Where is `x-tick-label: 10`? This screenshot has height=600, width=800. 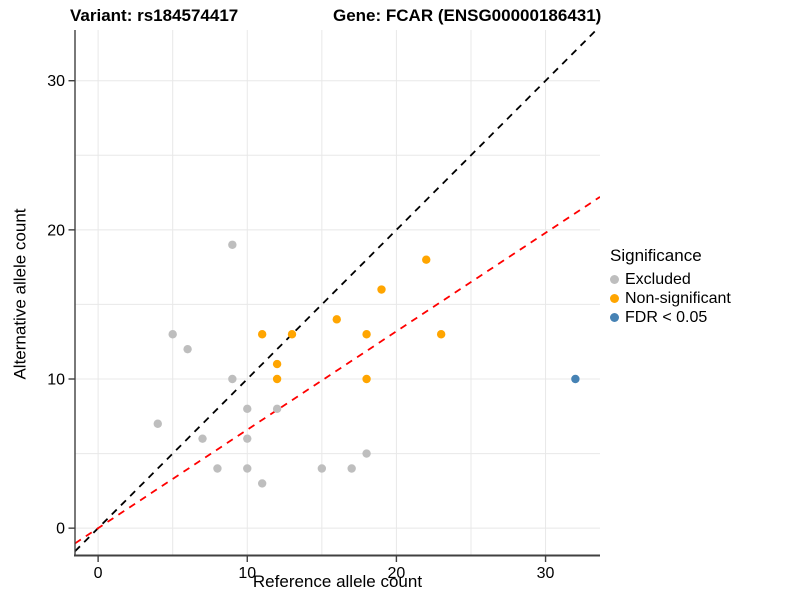
x-tick-label: 10 is located at coordinates (247, 573).